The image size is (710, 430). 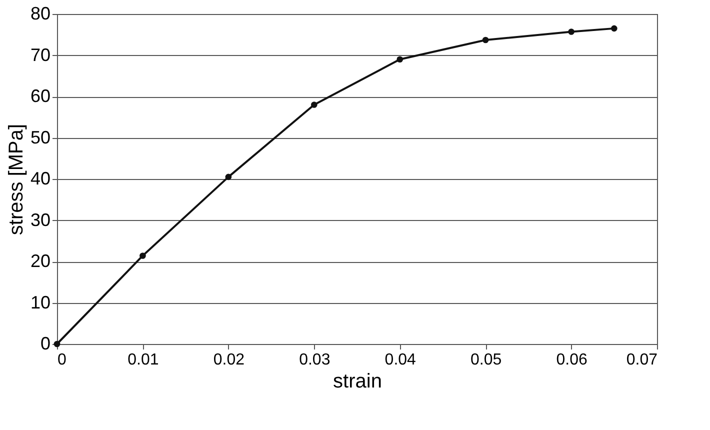 I want to click on x-axis-title: strain, so click(x=357, y=381).